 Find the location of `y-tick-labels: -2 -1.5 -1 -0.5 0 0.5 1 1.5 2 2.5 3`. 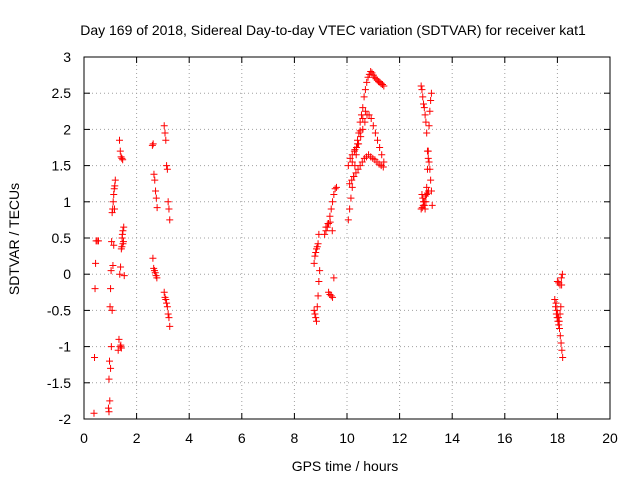

y-tick-labels: -2 -1.5 -1 -0.5 0 0.5 1 1.5 2 2.5 3 is located at coordinates (59, 238).